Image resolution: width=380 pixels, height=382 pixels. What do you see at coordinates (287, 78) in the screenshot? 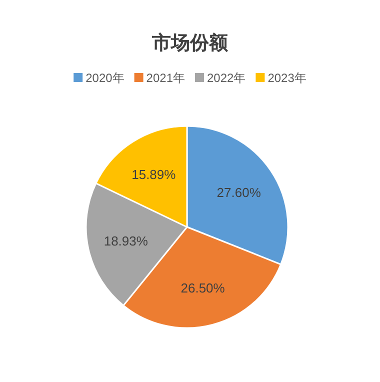
I see `legend-label: 2023年` at bounding box center [287, 78].